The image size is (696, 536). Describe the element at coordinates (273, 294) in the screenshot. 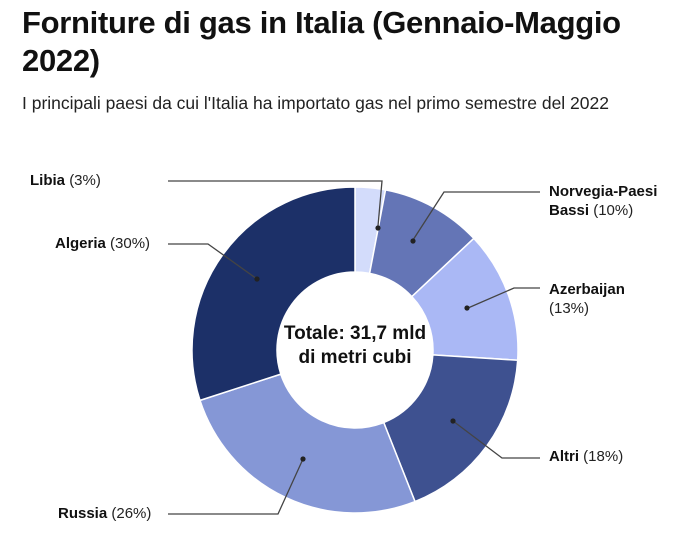

I see `slice-algeria` at that location.